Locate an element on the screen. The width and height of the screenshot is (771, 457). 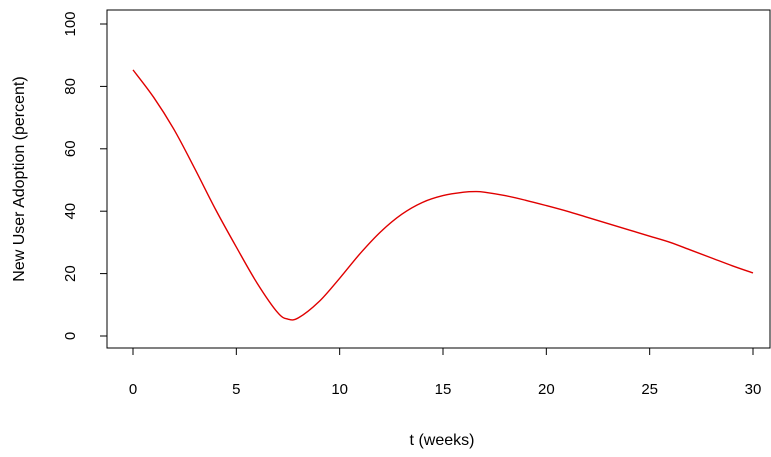
x-tick-label: 25 is located at coordinates (649, 389).